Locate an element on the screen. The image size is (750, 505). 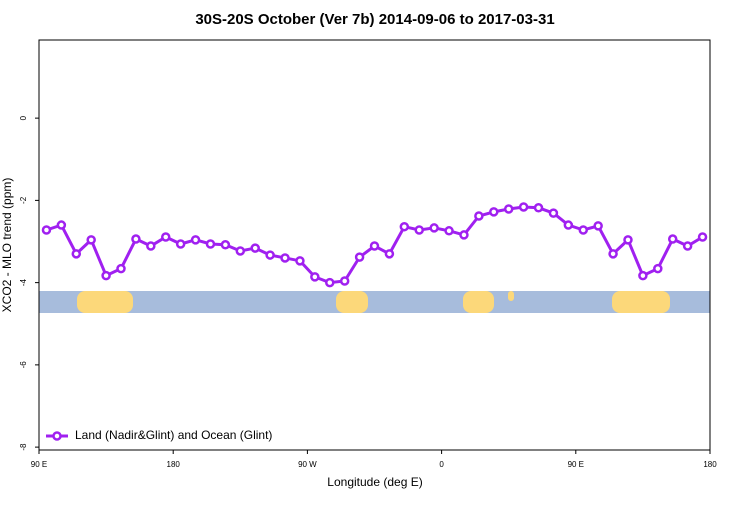
x-axis-label: Longitude (deg E) is located at coordinates (374, 482).